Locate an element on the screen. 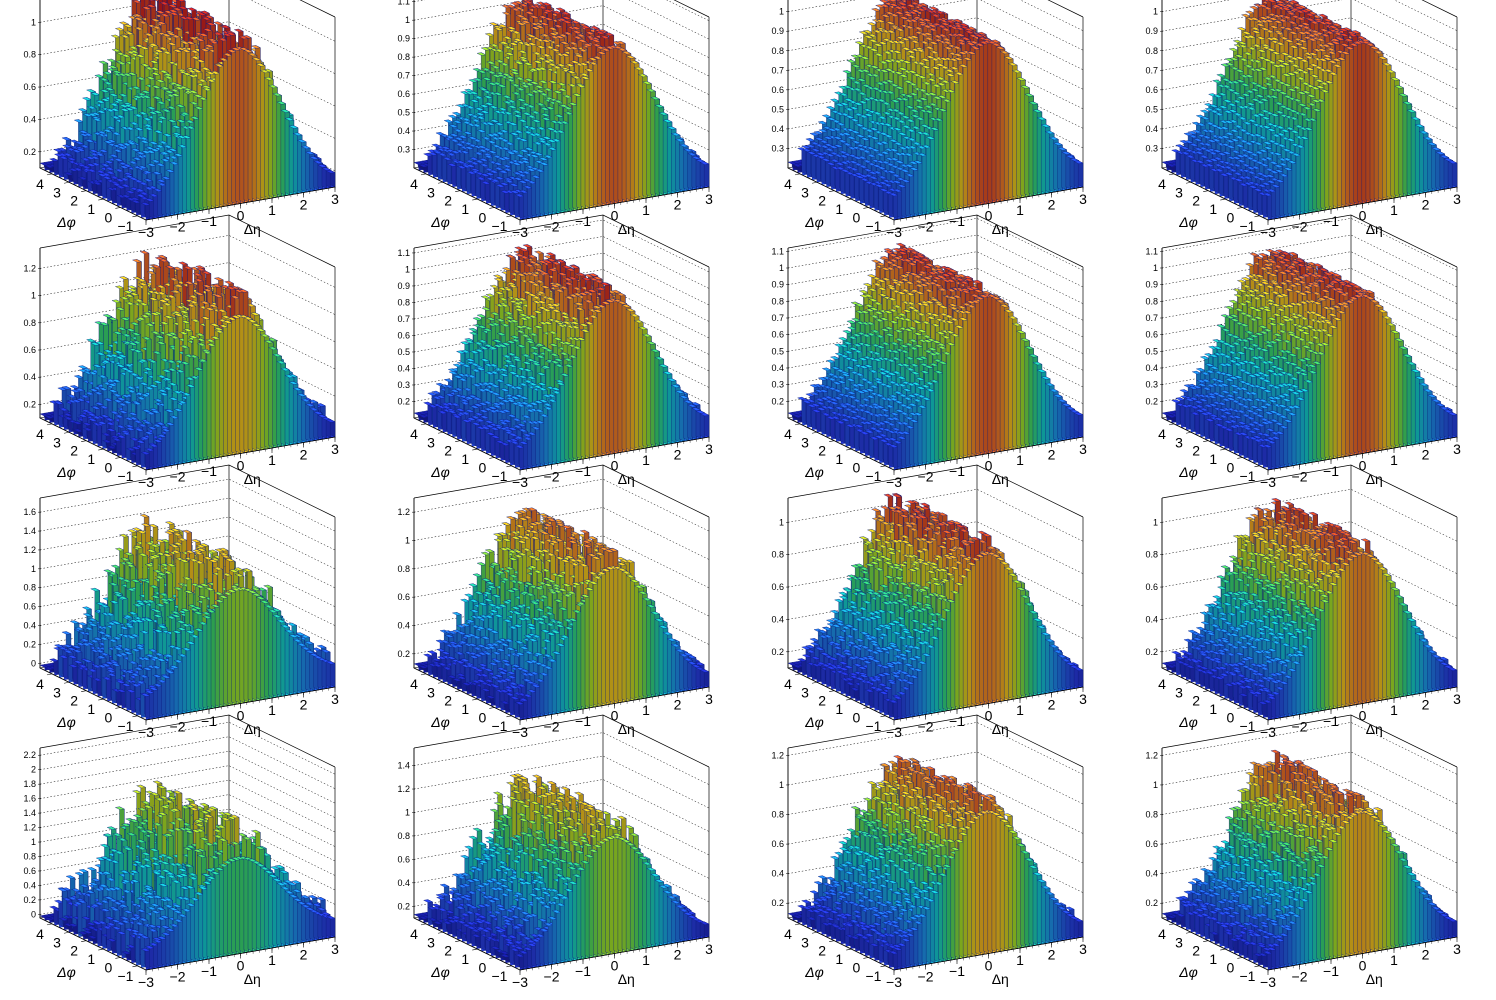  y-tick-label: 1 is located at coordinates (91, 209).